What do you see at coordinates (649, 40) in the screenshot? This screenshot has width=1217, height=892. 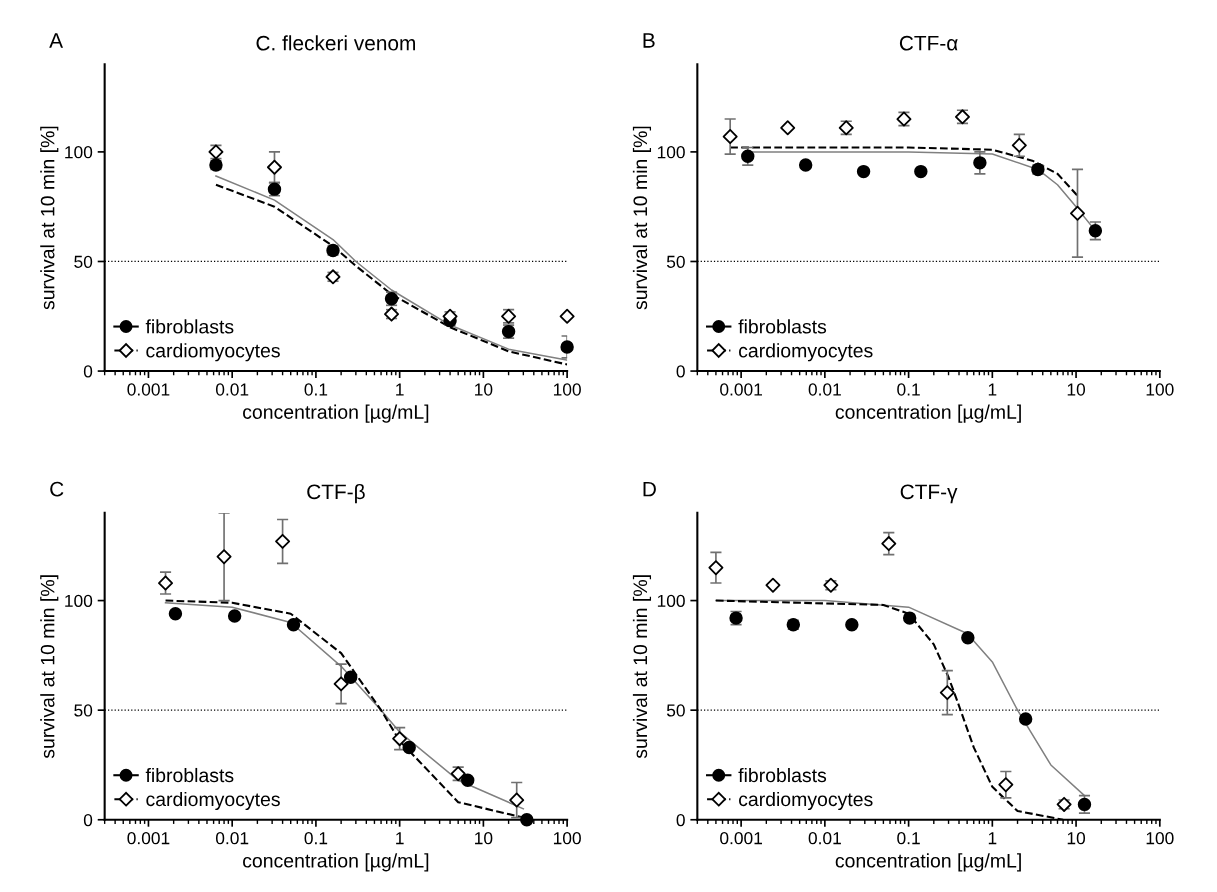 I see `text: B` at bounding box center [649, 40].